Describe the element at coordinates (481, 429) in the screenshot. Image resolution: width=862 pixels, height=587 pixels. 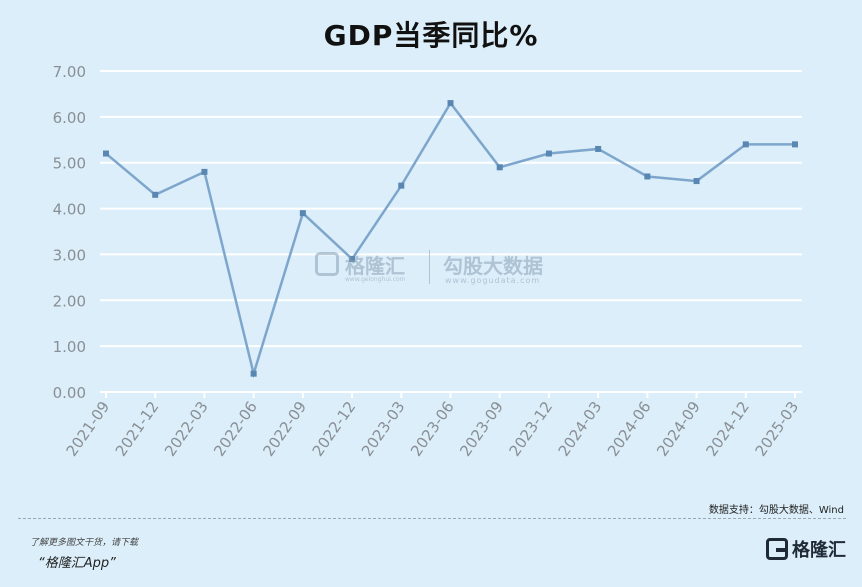
I see `x-tick-label: 2023-09` at that location.